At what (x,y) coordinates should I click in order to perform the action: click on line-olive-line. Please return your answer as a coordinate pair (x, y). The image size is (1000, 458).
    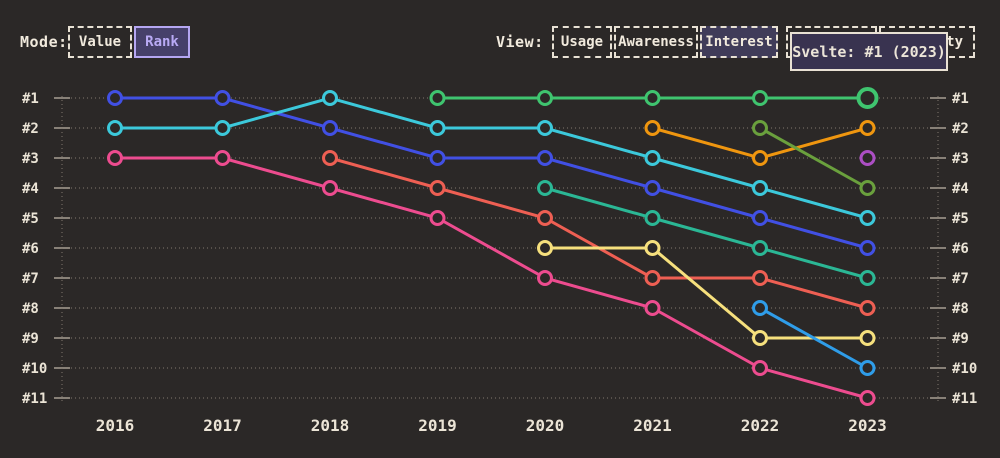
    Looking at the image, I should click on (813, 158).